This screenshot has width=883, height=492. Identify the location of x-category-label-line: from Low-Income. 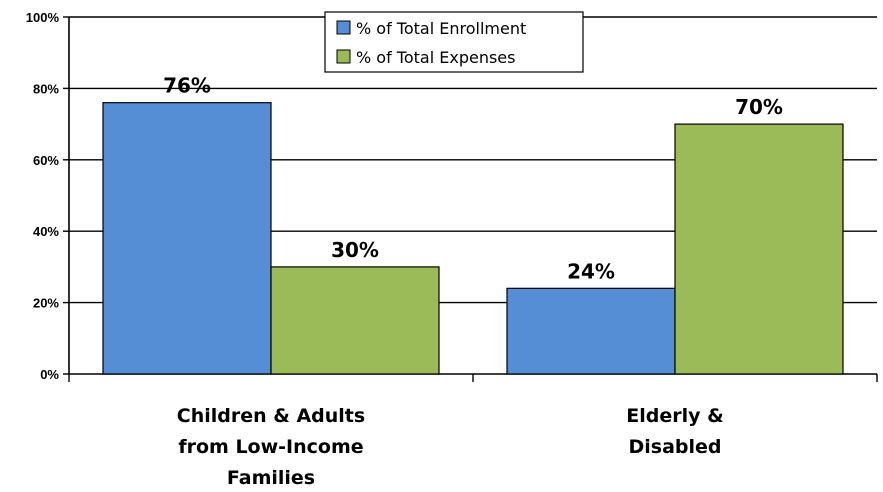
(270, 447).